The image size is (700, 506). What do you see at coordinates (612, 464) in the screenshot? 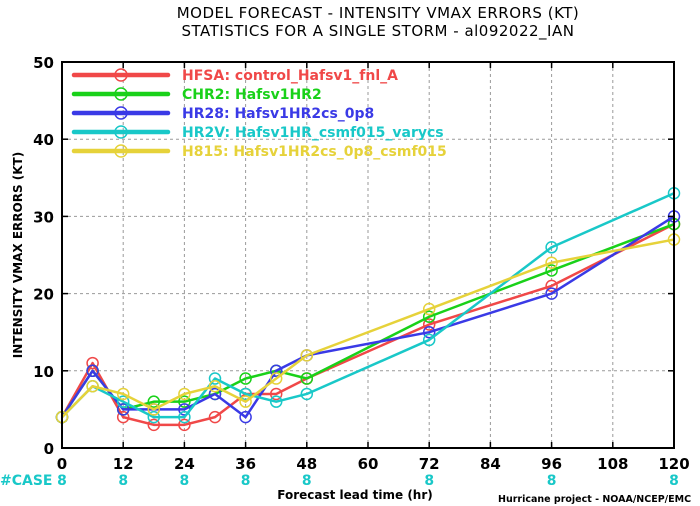
I see `x-tick-label: 108` at bounding box center [612, 464].